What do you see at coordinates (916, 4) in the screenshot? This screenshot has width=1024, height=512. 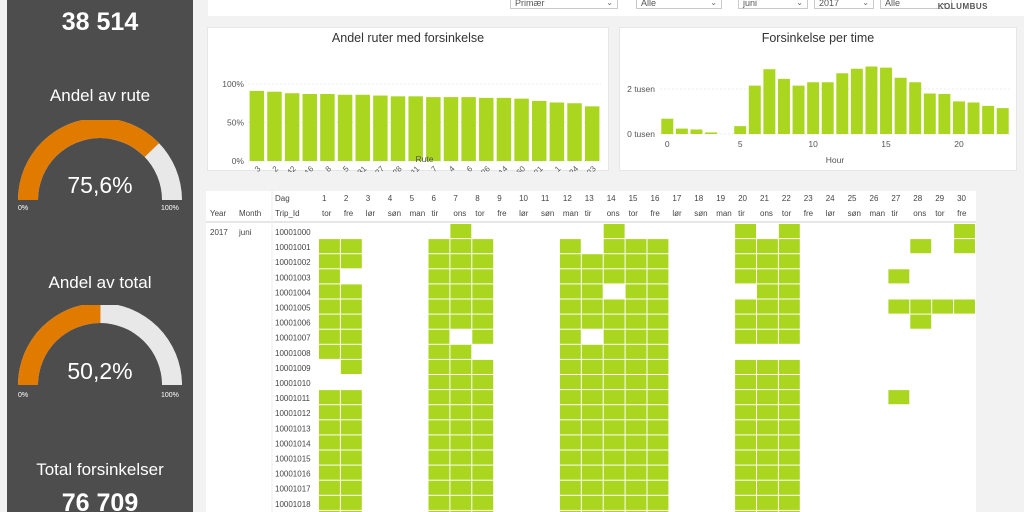 I see `filter-other-dropdown: Alle ⌄` at bounding box center [916, 4].